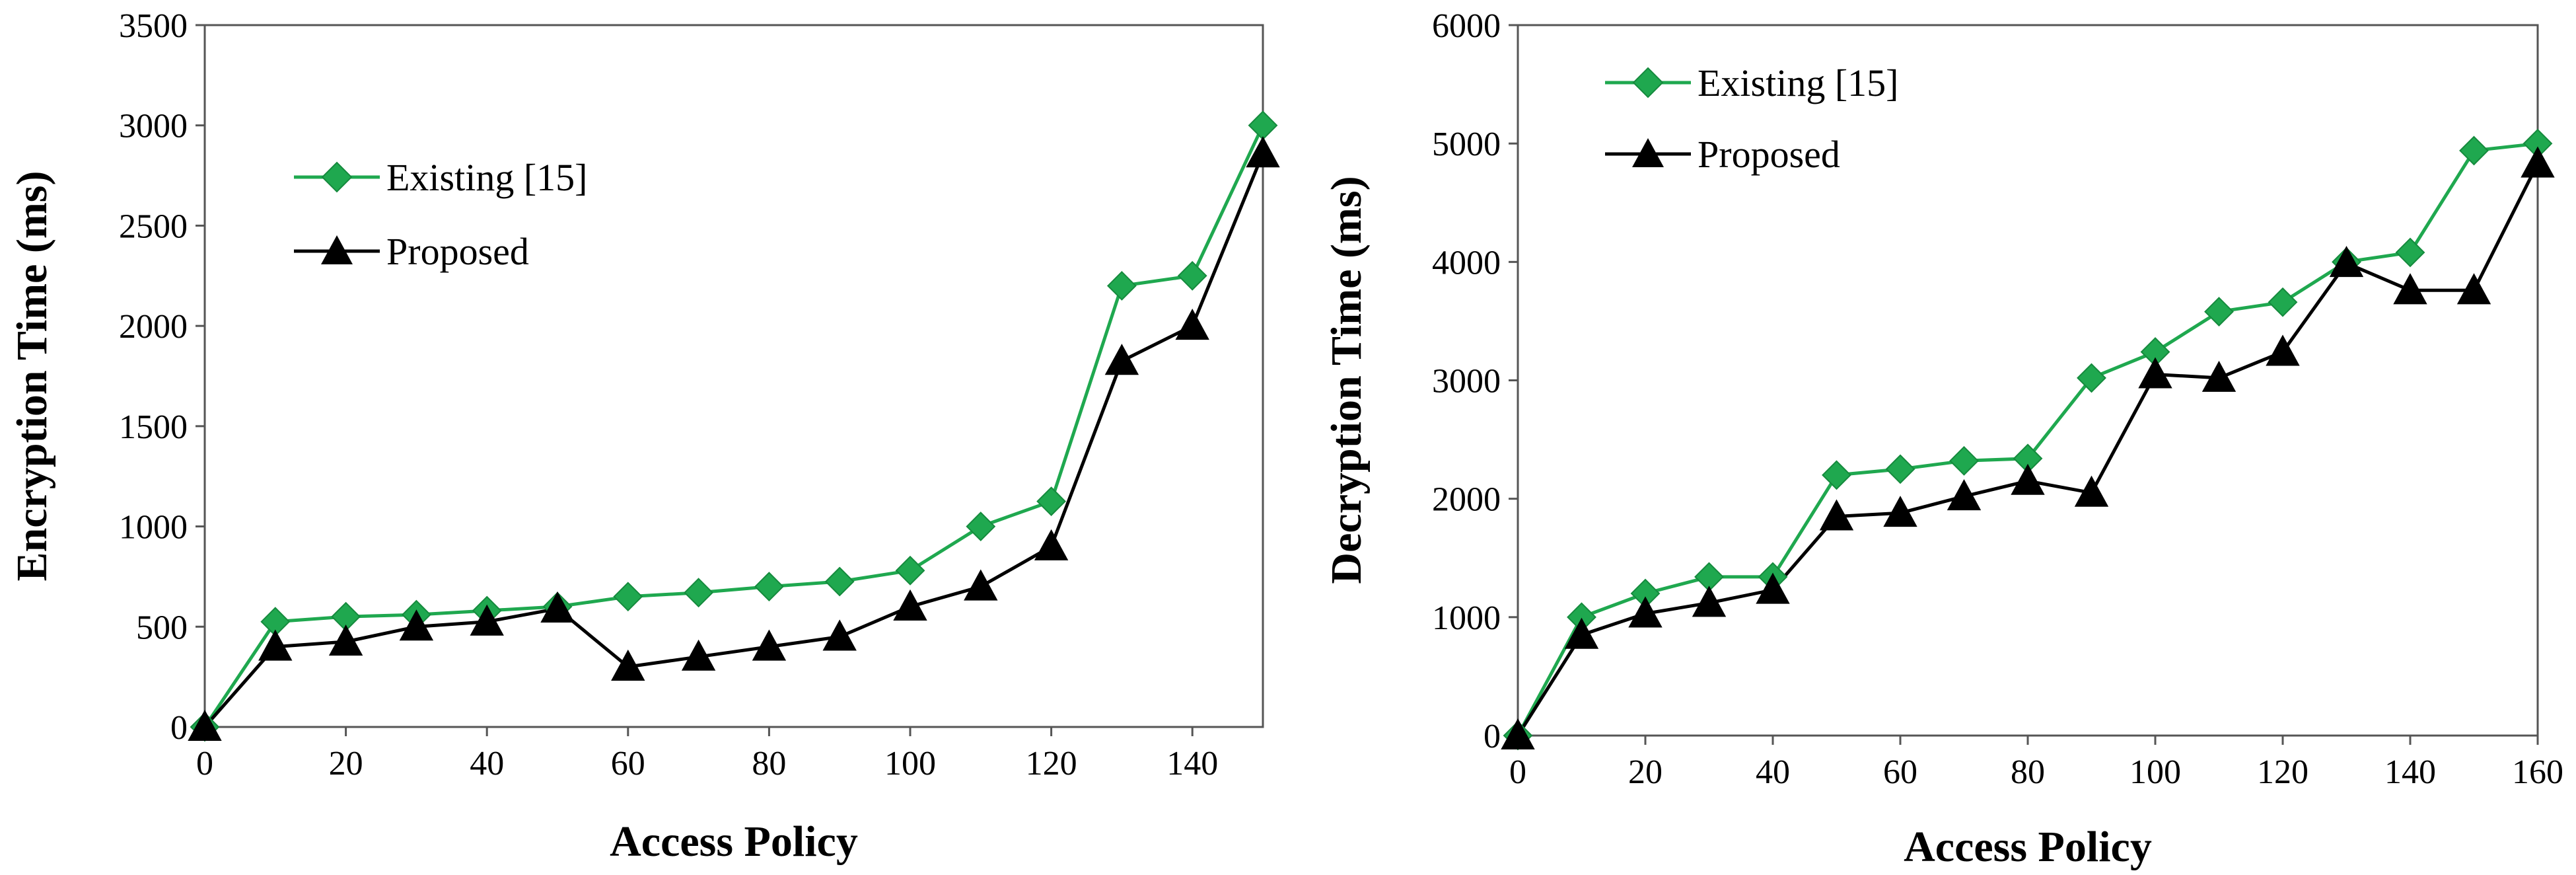 Image resolution: width=2576 pixels, height=875 pixels. What do you see at coordinates (1347, 380) in the screenshot?
I see `y-axis-title: Decryption Time (ms)` at bounding box center [1347, 380].